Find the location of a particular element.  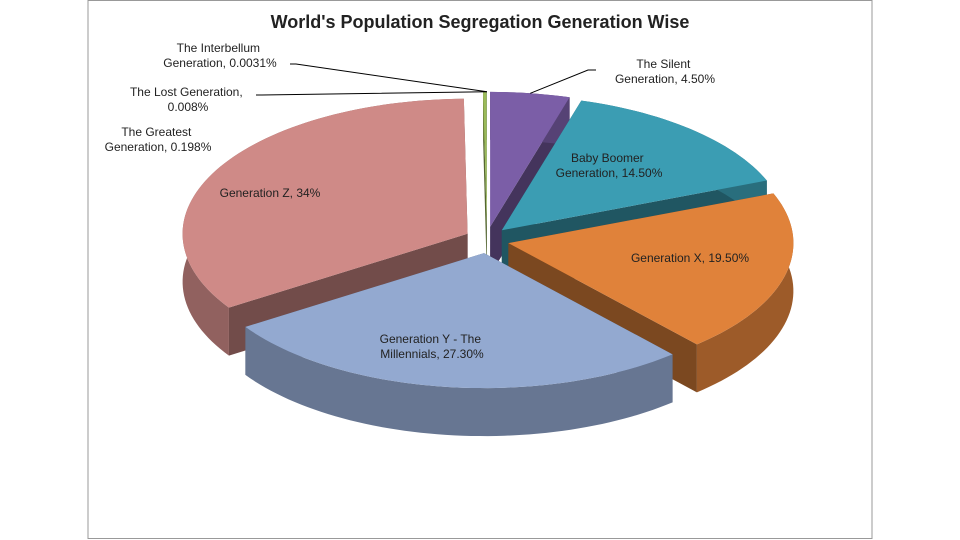

data-label: Baby Boomer Generation, 14.50% is located at coordinates (609, 165).